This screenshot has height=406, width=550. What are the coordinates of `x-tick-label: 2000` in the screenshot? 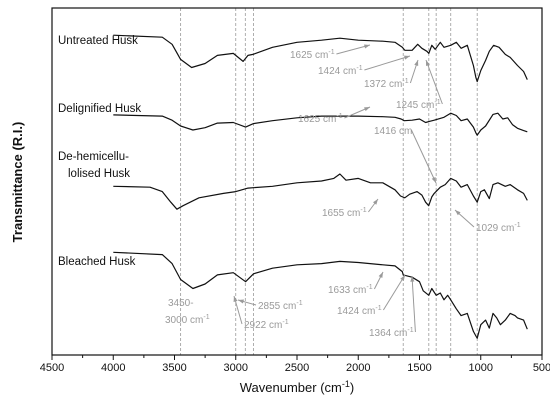 It's located at (358, 368).